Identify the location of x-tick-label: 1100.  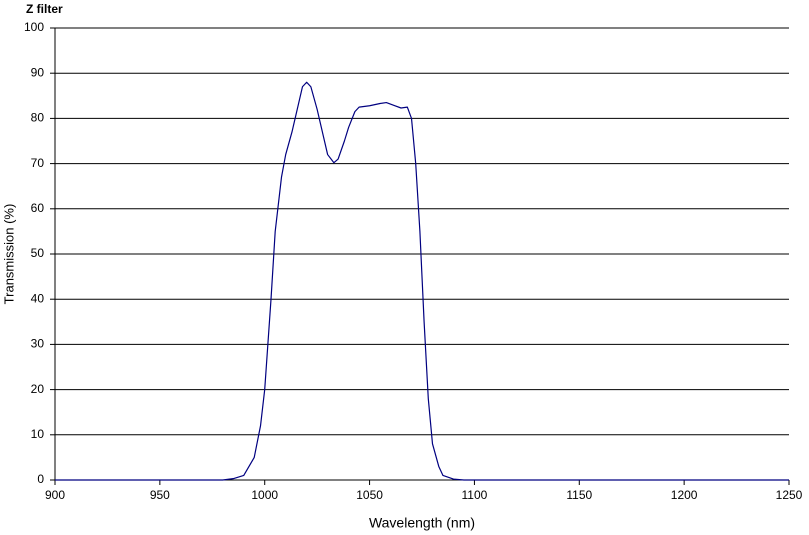
(475, 495).